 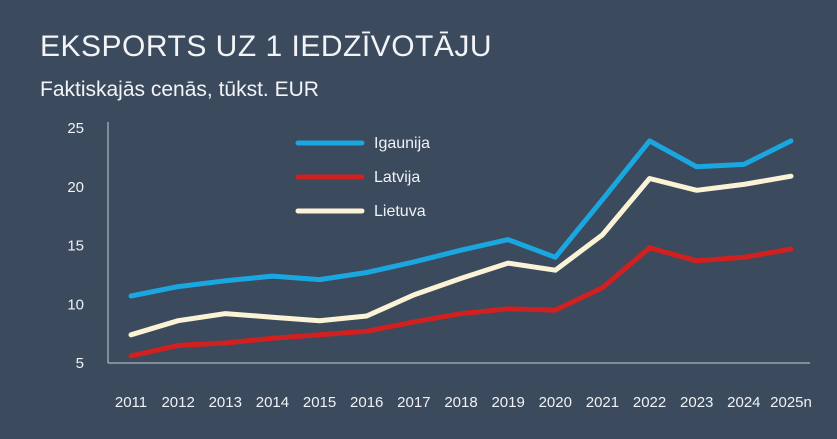 I want to click on y-tick-label: 25, so click(x=75, y=128).